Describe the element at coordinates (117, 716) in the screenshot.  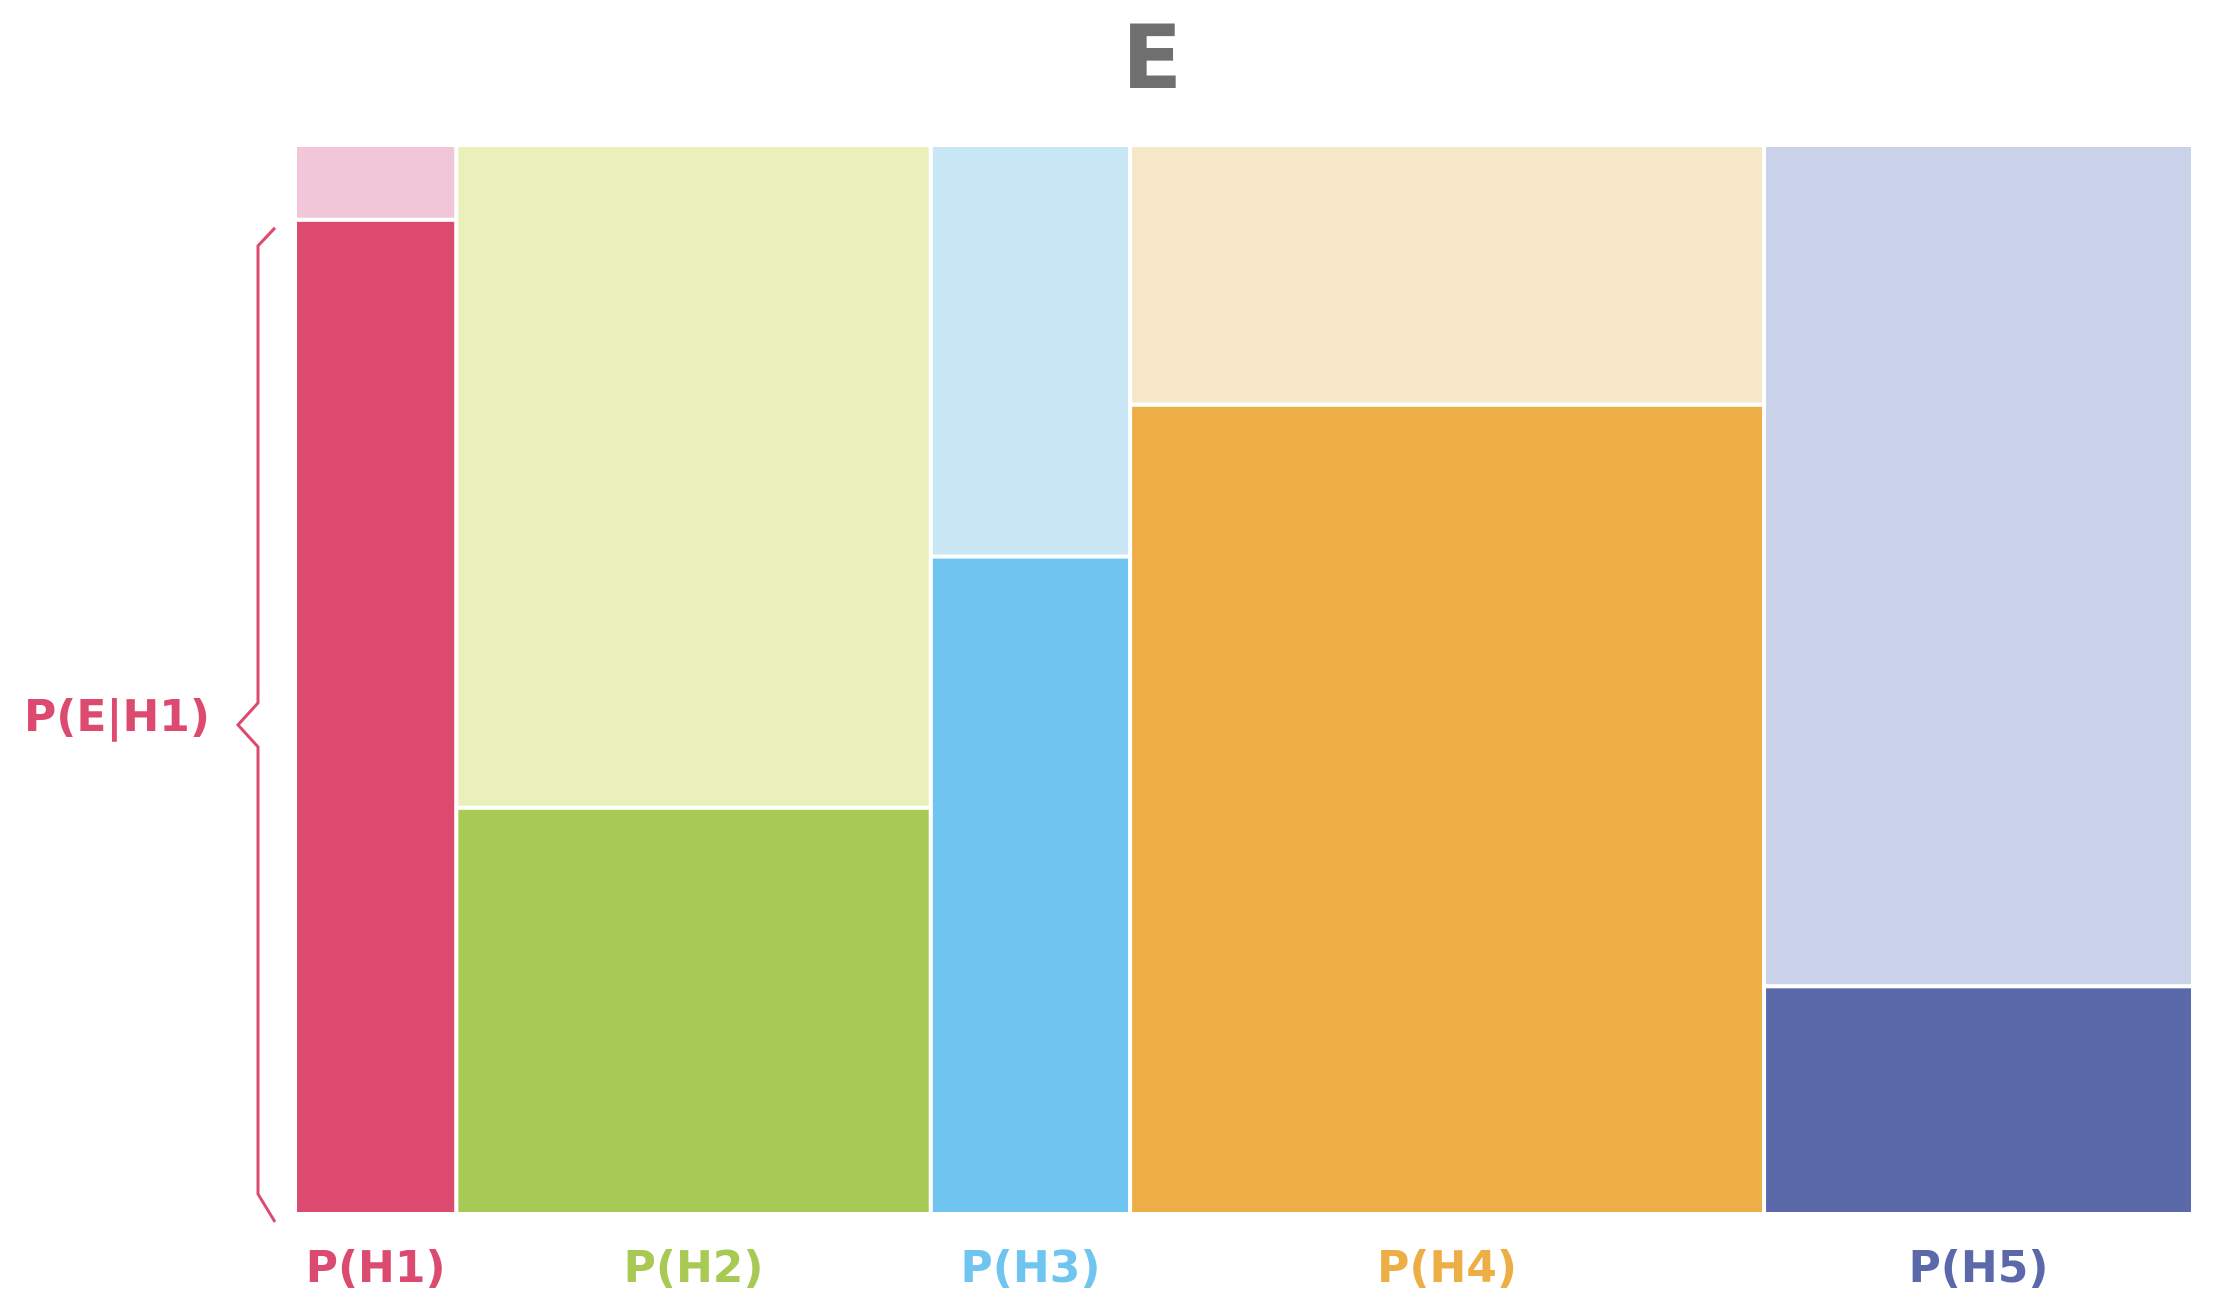
I see `likelihood-bracket-label: P(E|H1)` at that location.